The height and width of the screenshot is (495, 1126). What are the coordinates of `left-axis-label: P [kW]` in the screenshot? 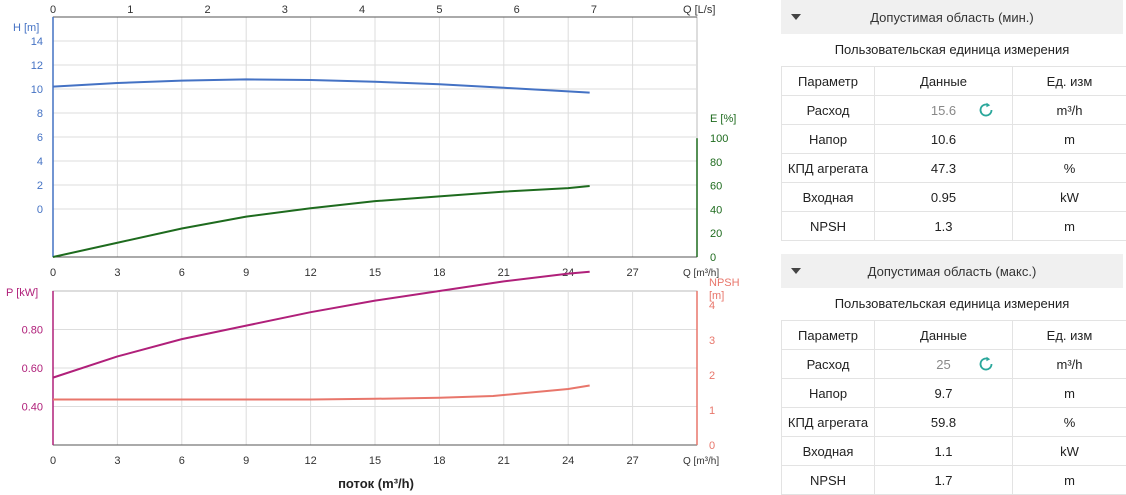 It's located at (22, 293).